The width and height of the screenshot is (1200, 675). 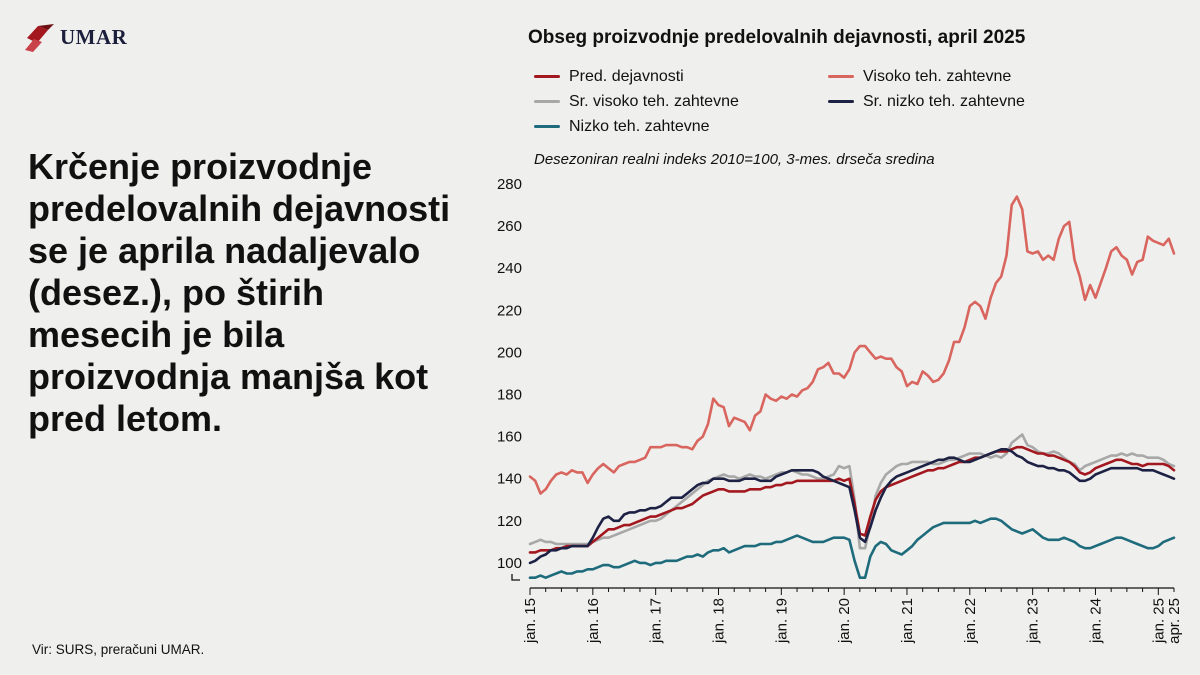 I want to click on umar-logo-icon, so click(x=39, y=38).